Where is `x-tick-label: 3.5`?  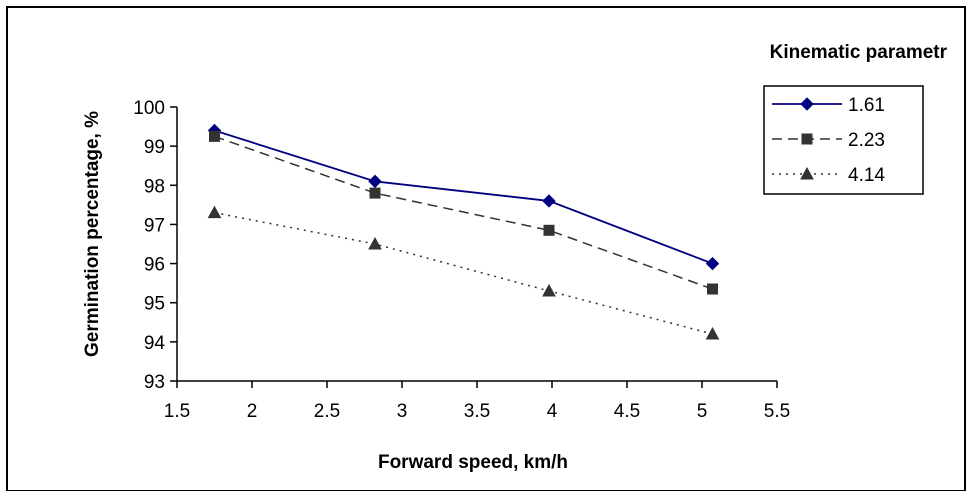 x-tick-label: 3.5 is located at coordinates (477, 411).